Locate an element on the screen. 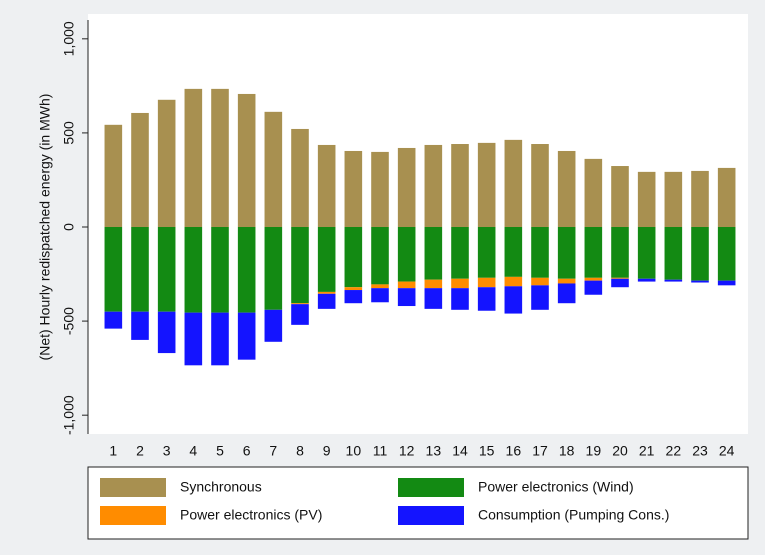 The image size is (765, 555). x-tick-label: 1 is located at coordinates (113, 451).